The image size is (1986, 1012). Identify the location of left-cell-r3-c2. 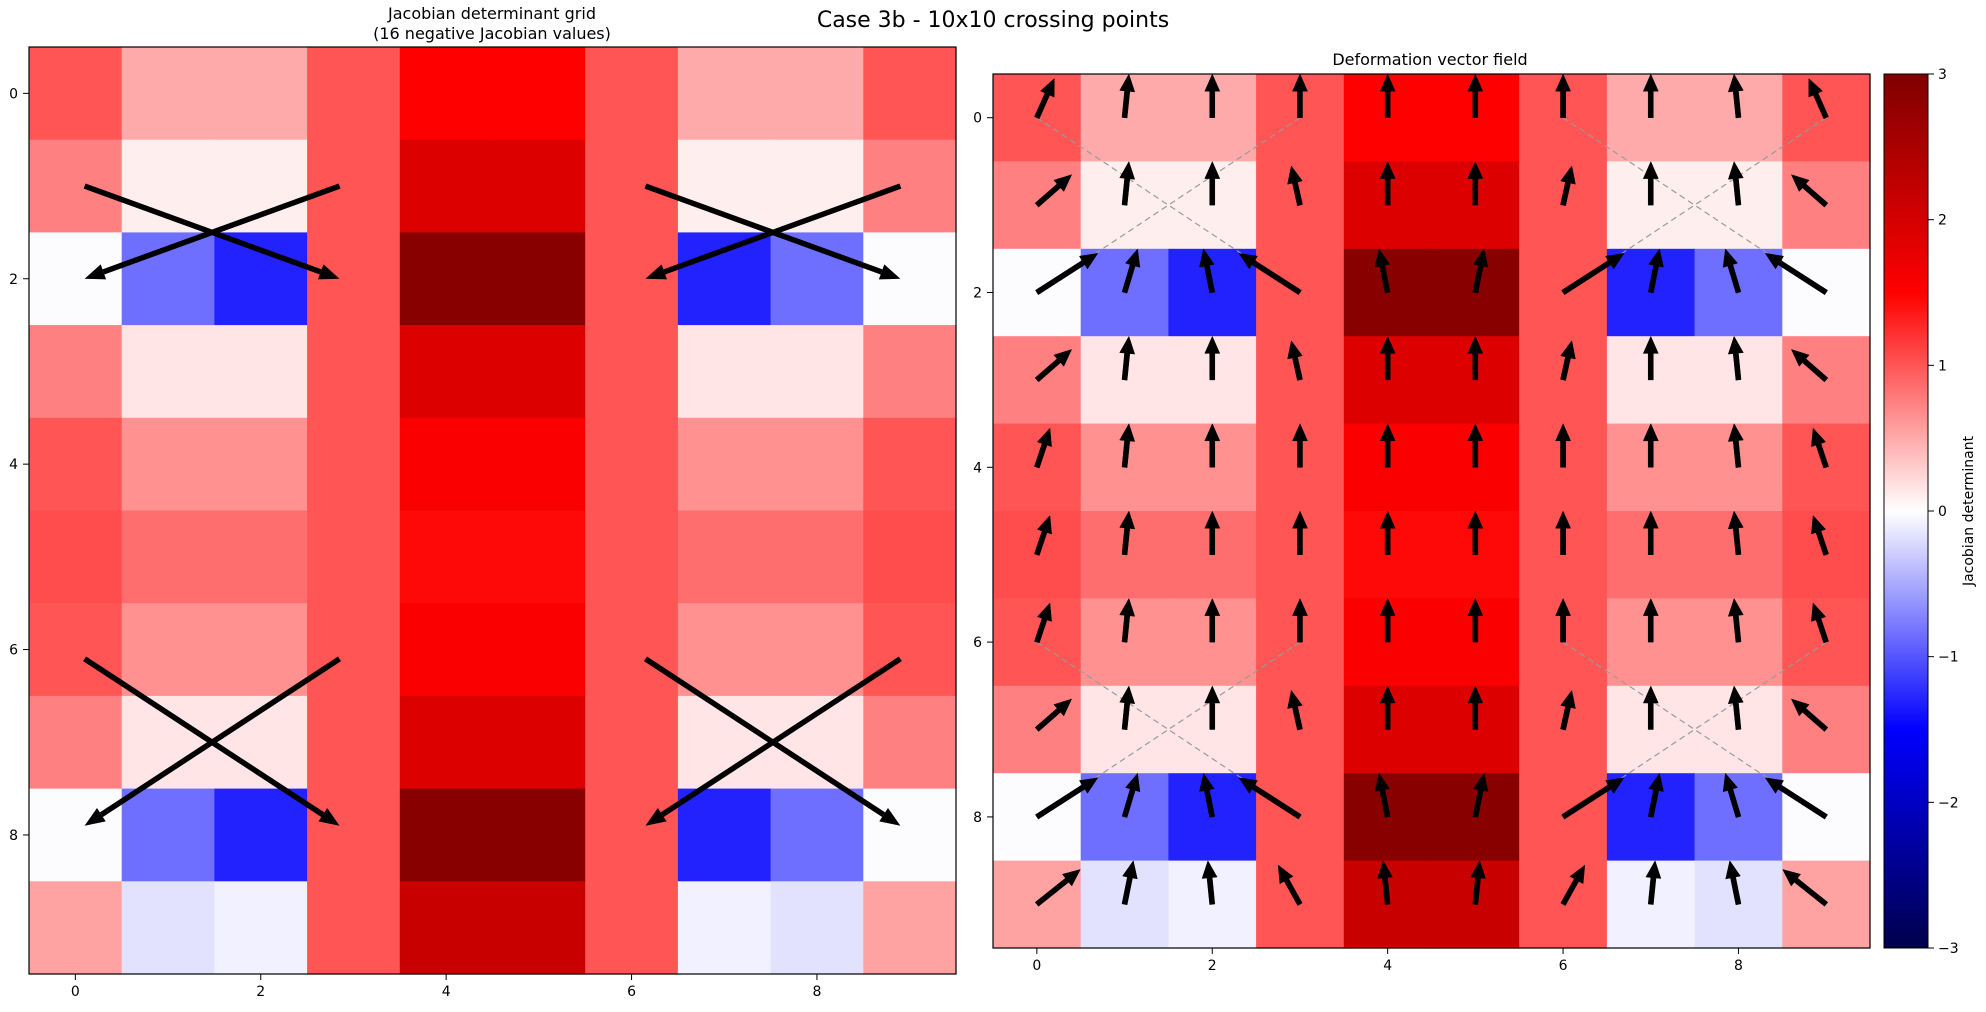
(261, 372).